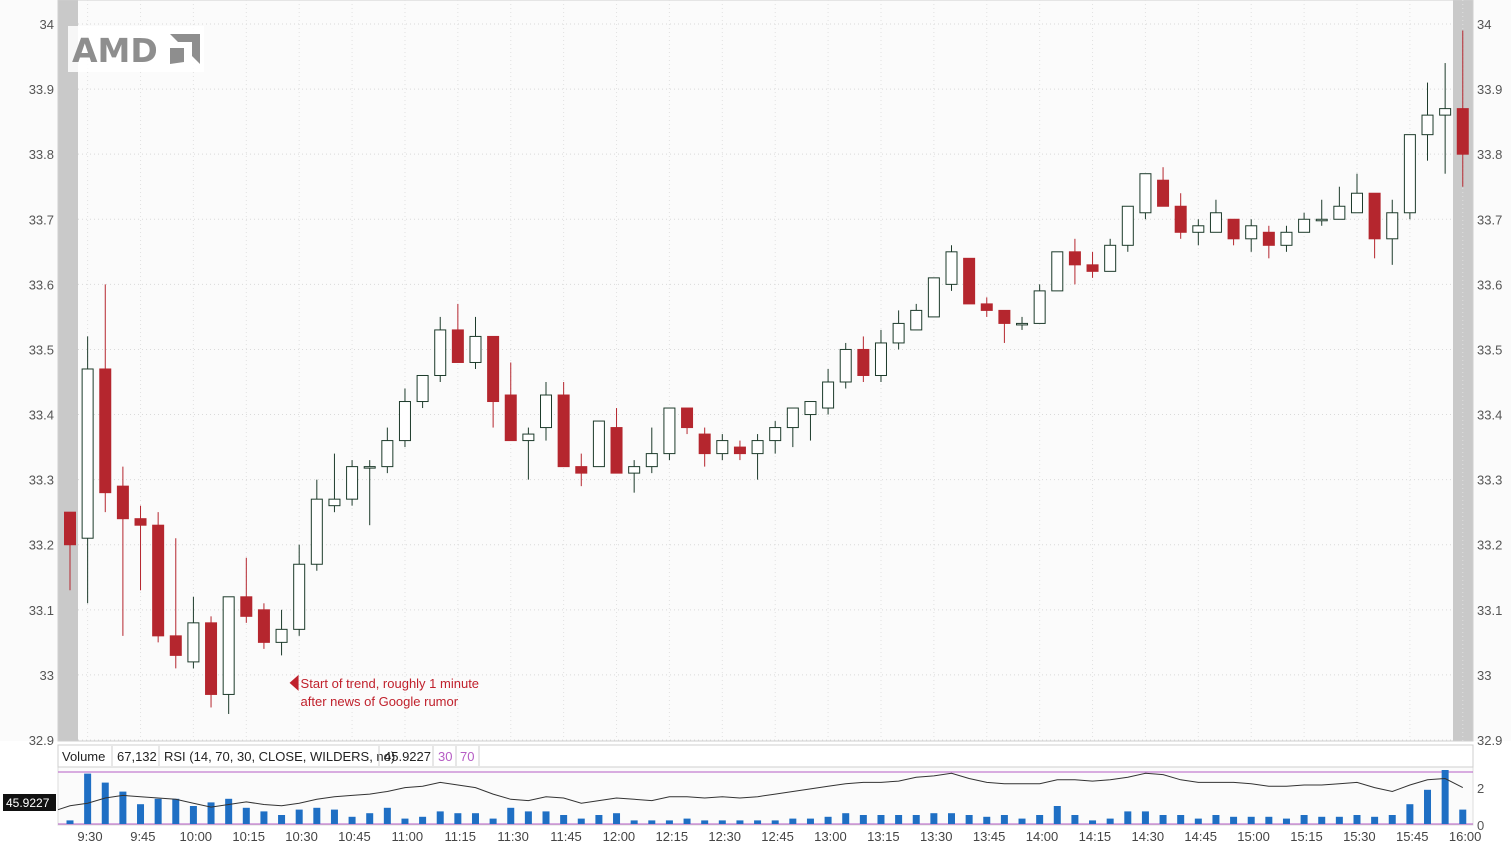  I want to click on y-tick-label-left: 33.1, so click(41, 610).